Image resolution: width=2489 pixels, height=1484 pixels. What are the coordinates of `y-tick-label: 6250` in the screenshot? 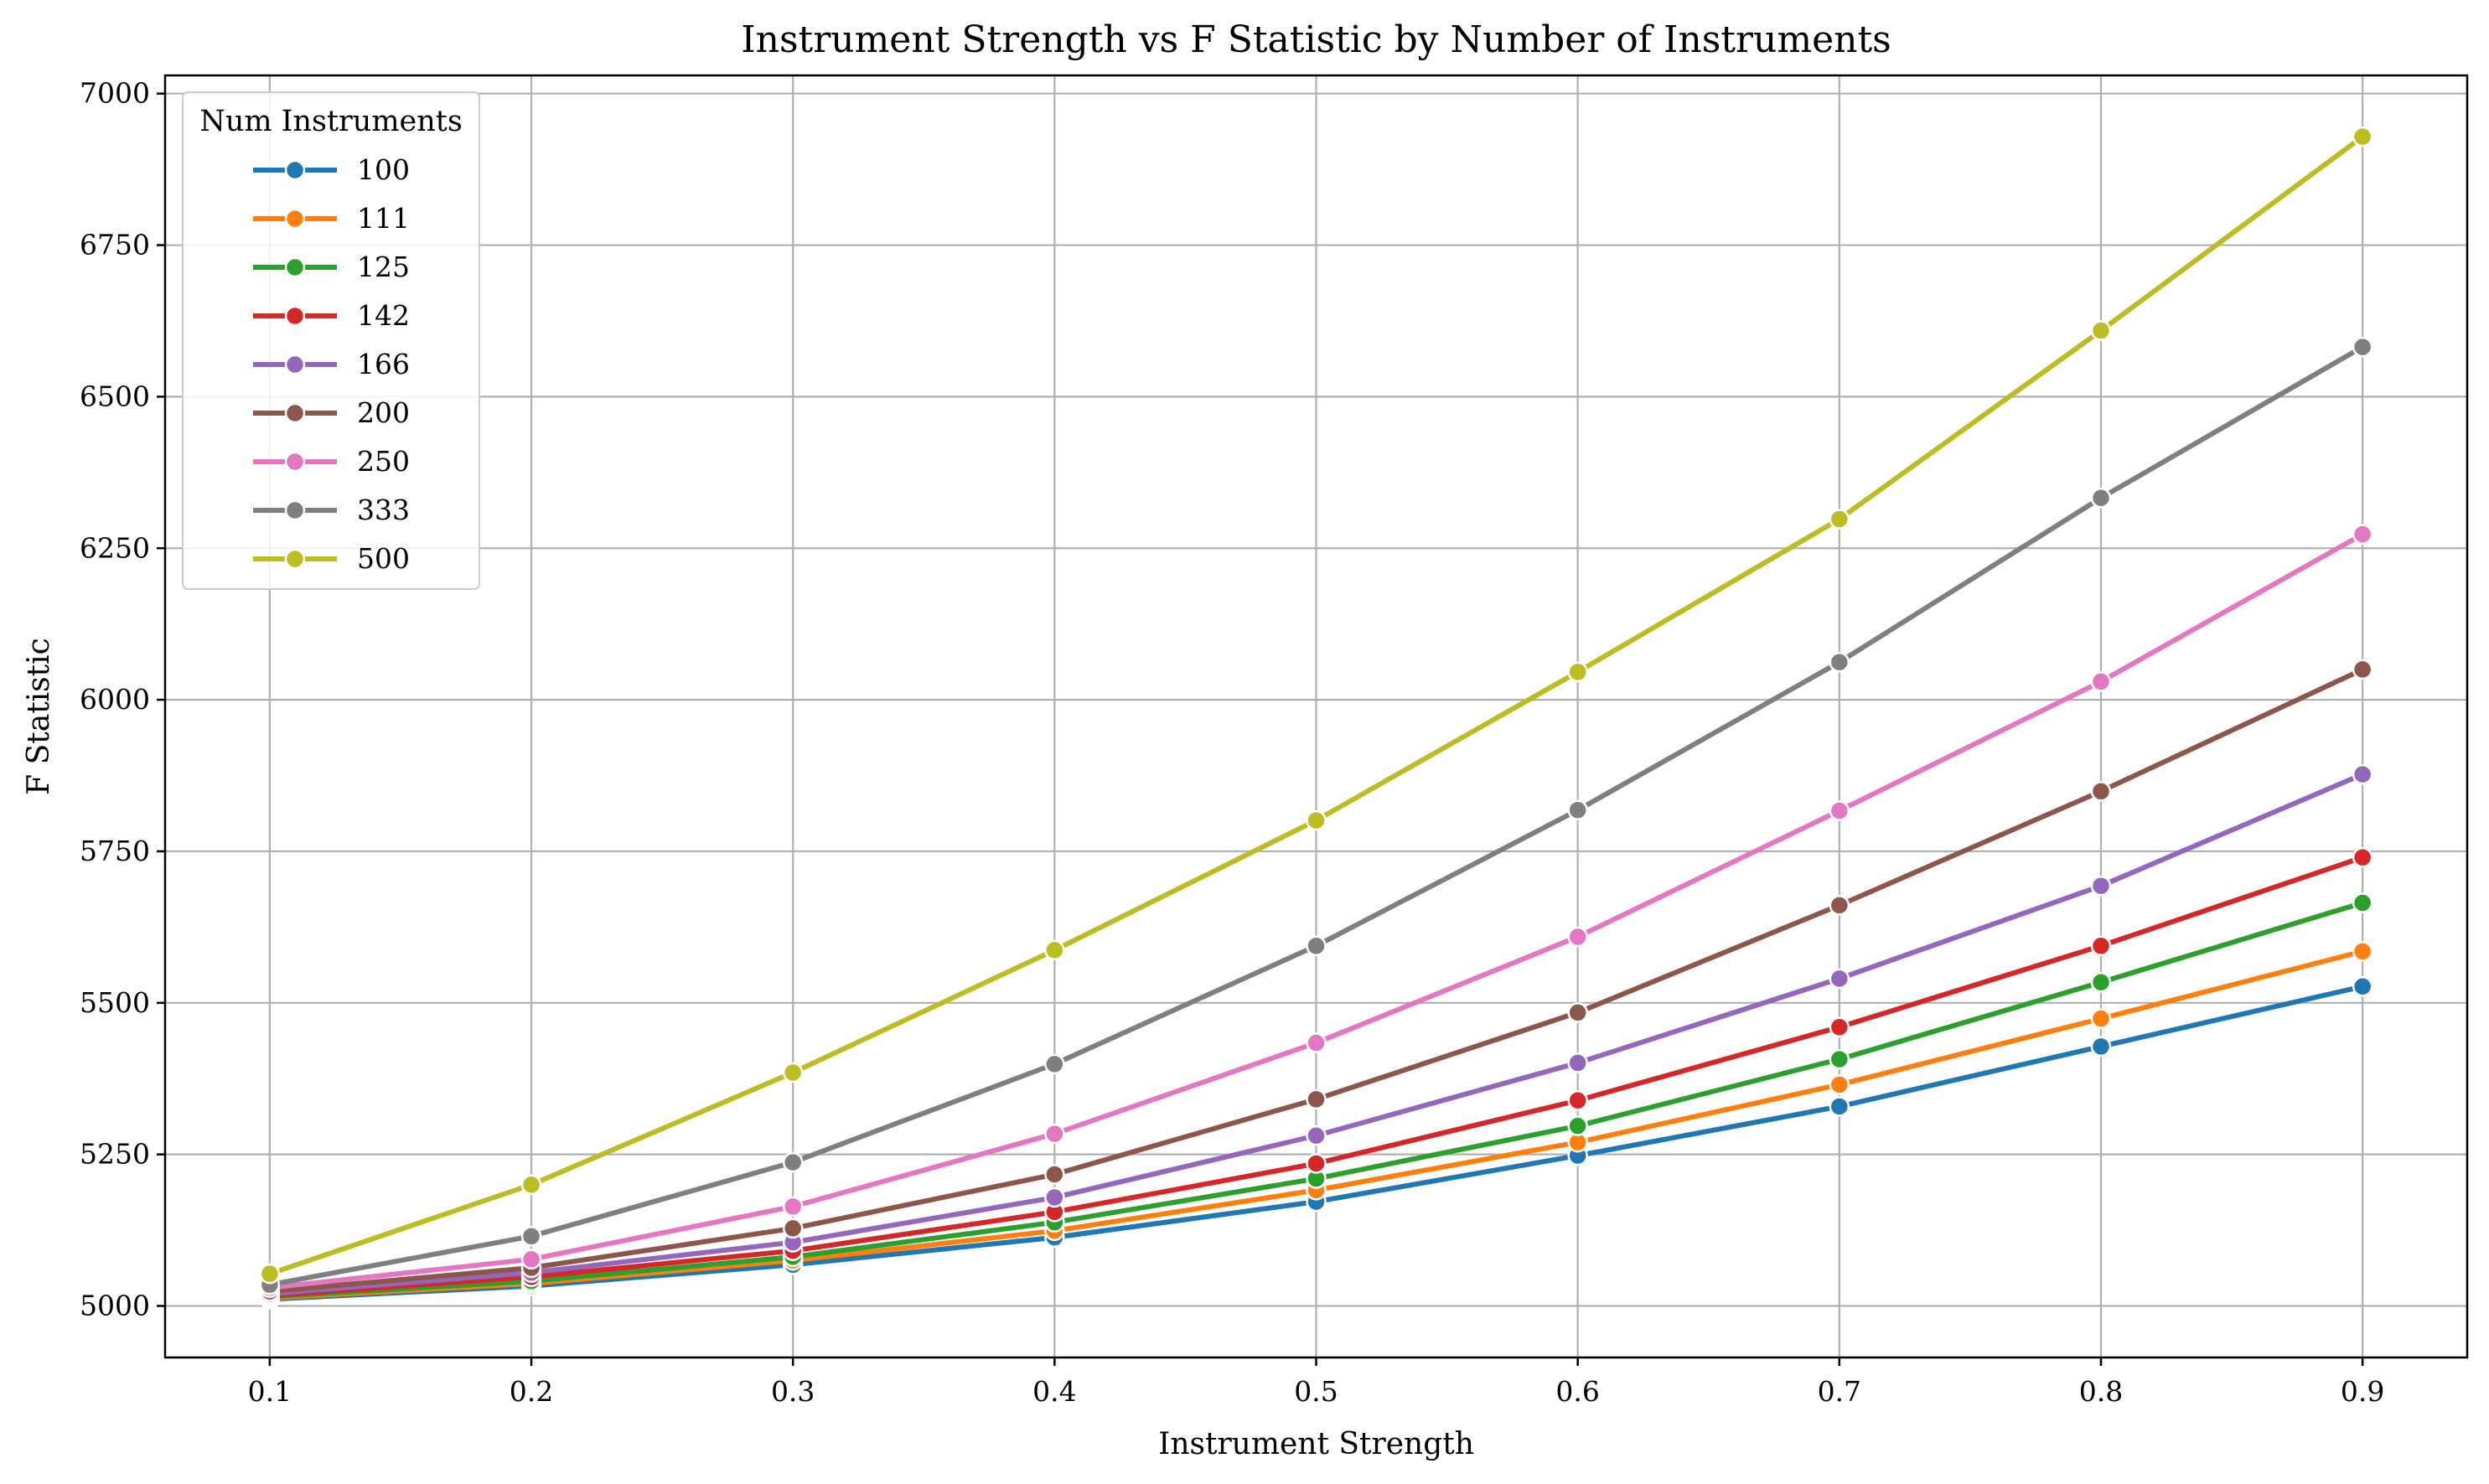 It's located at (115, 548).